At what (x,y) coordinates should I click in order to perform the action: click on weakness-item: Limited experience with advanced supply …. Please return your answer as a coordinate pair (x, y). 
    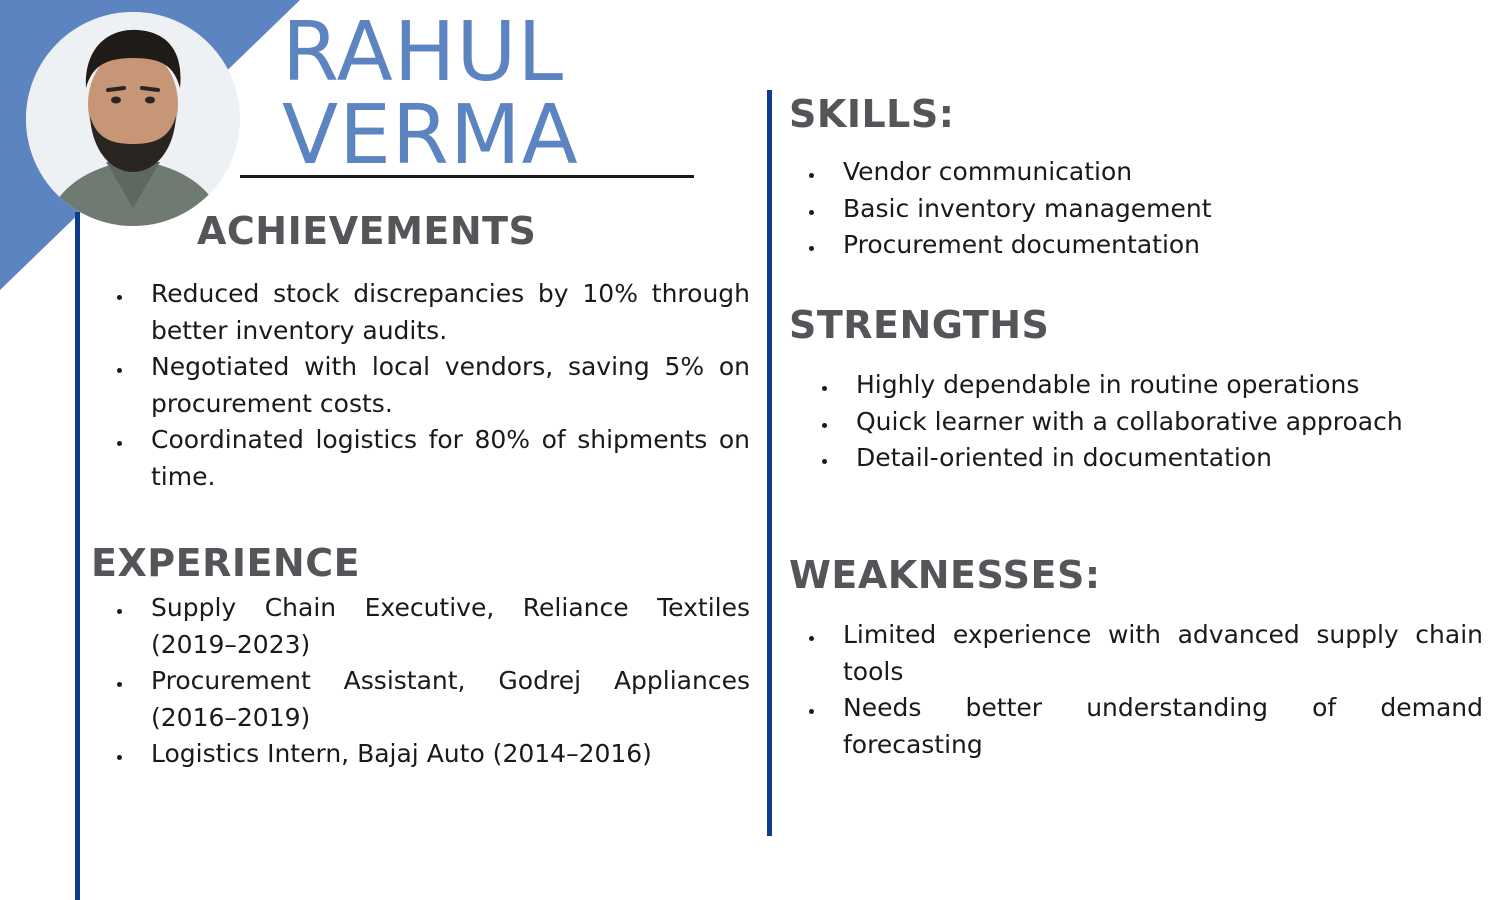
    Looking at the image, I should click on (1154, 653).